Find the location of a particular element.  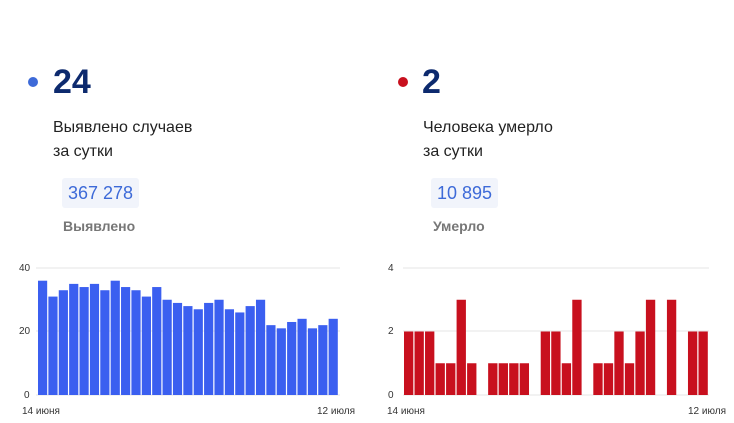

cases-ytick-top: 40 is located at coordinates (25, 268).